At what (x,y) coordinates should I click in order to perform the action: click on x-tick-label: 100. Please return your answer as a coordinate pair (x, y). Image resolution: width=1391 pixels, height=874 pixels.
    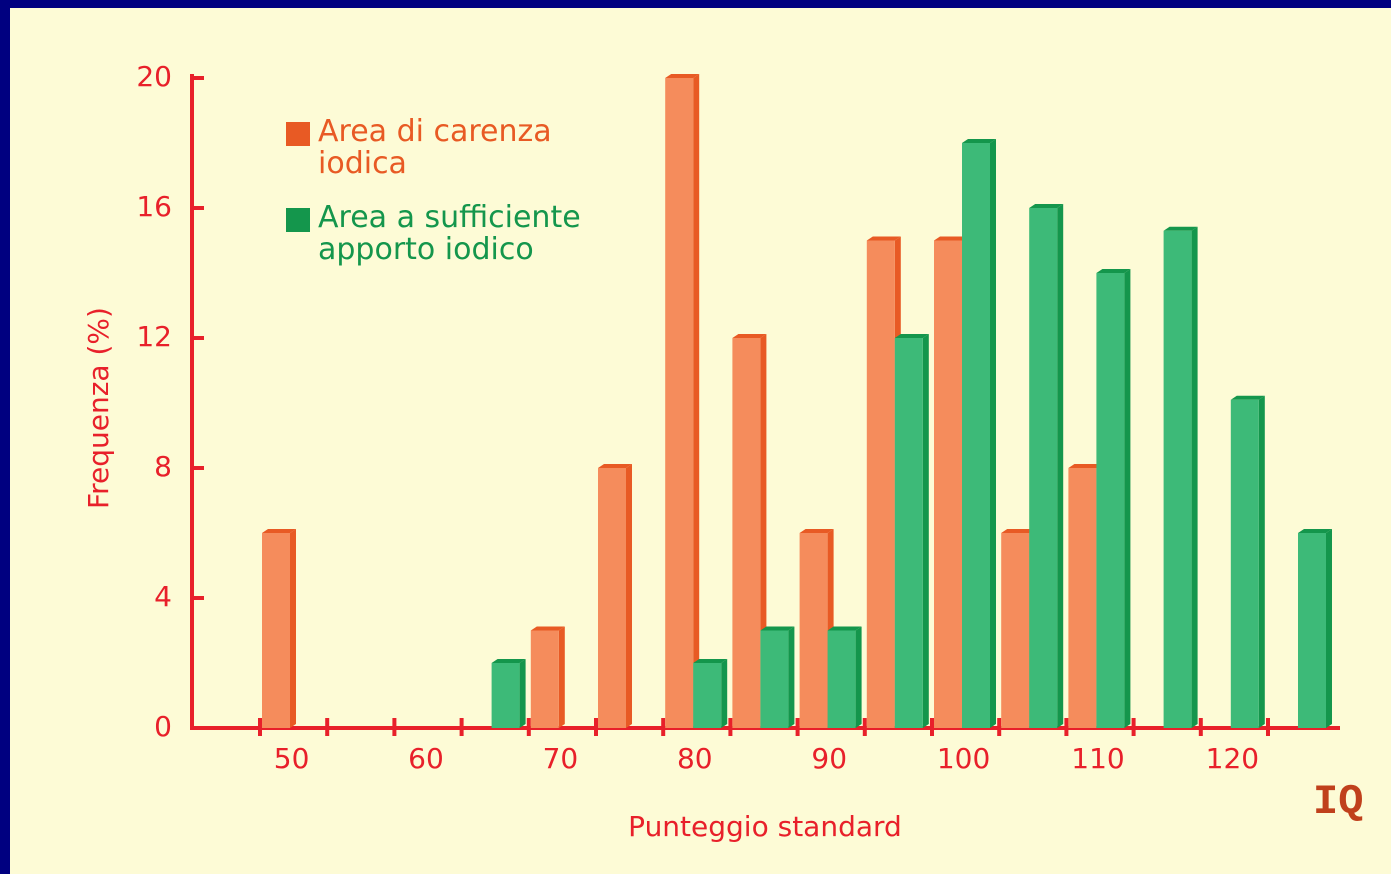
    Looking at the image, I should click on (963, 758).